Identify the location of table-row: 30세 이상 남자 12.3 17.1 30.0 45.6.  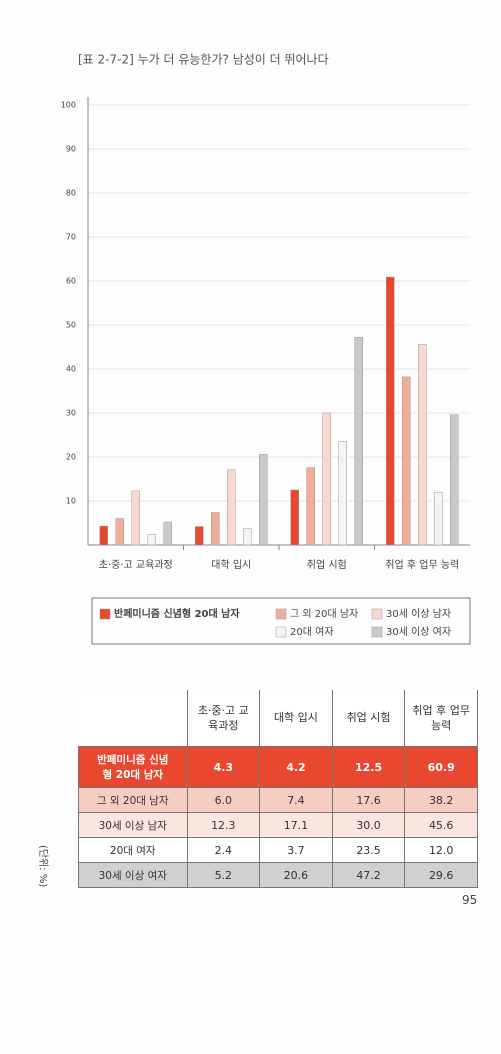
(278, 825).